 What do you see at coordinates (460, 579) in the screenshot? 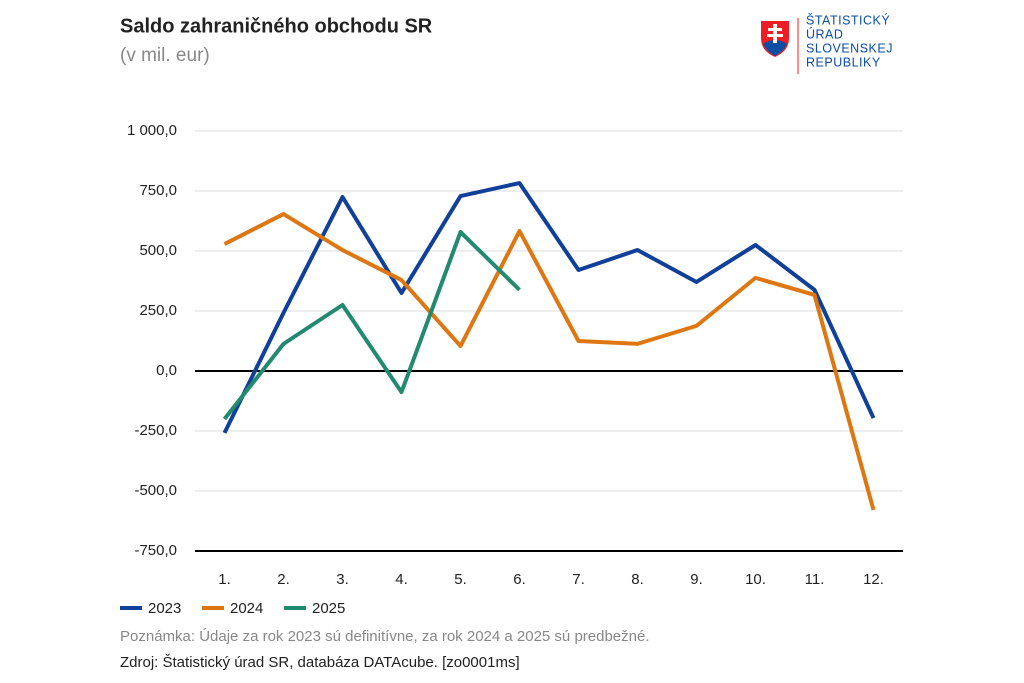
I see `x-tick-label: 5.` at bounding box center [460, 579].